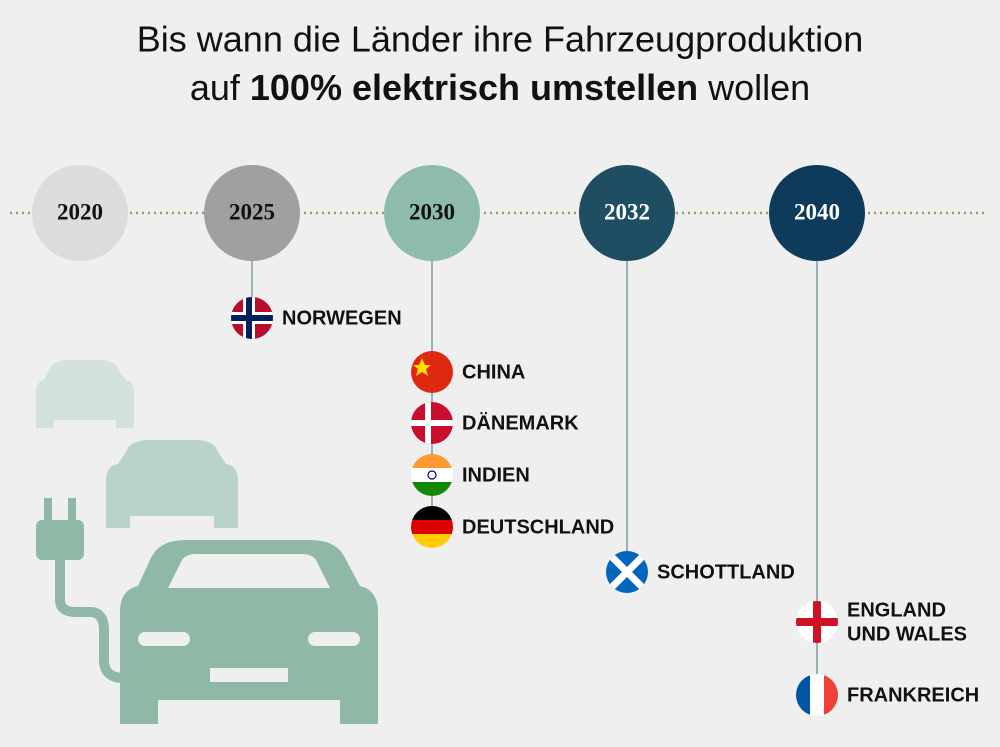  Describe the element at coordinates (215, 87) in the screenshot. I see `title-pre: auf` at that location.